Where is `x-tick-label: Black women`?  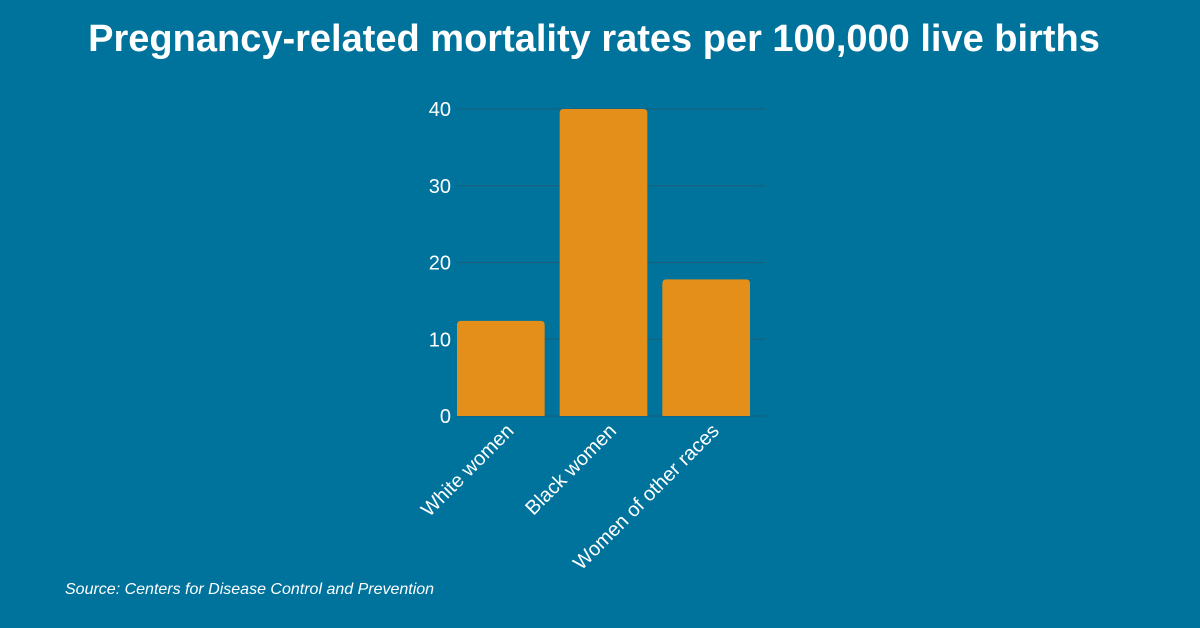
x-tick-label: Black women is located at coordinates (571, 470).